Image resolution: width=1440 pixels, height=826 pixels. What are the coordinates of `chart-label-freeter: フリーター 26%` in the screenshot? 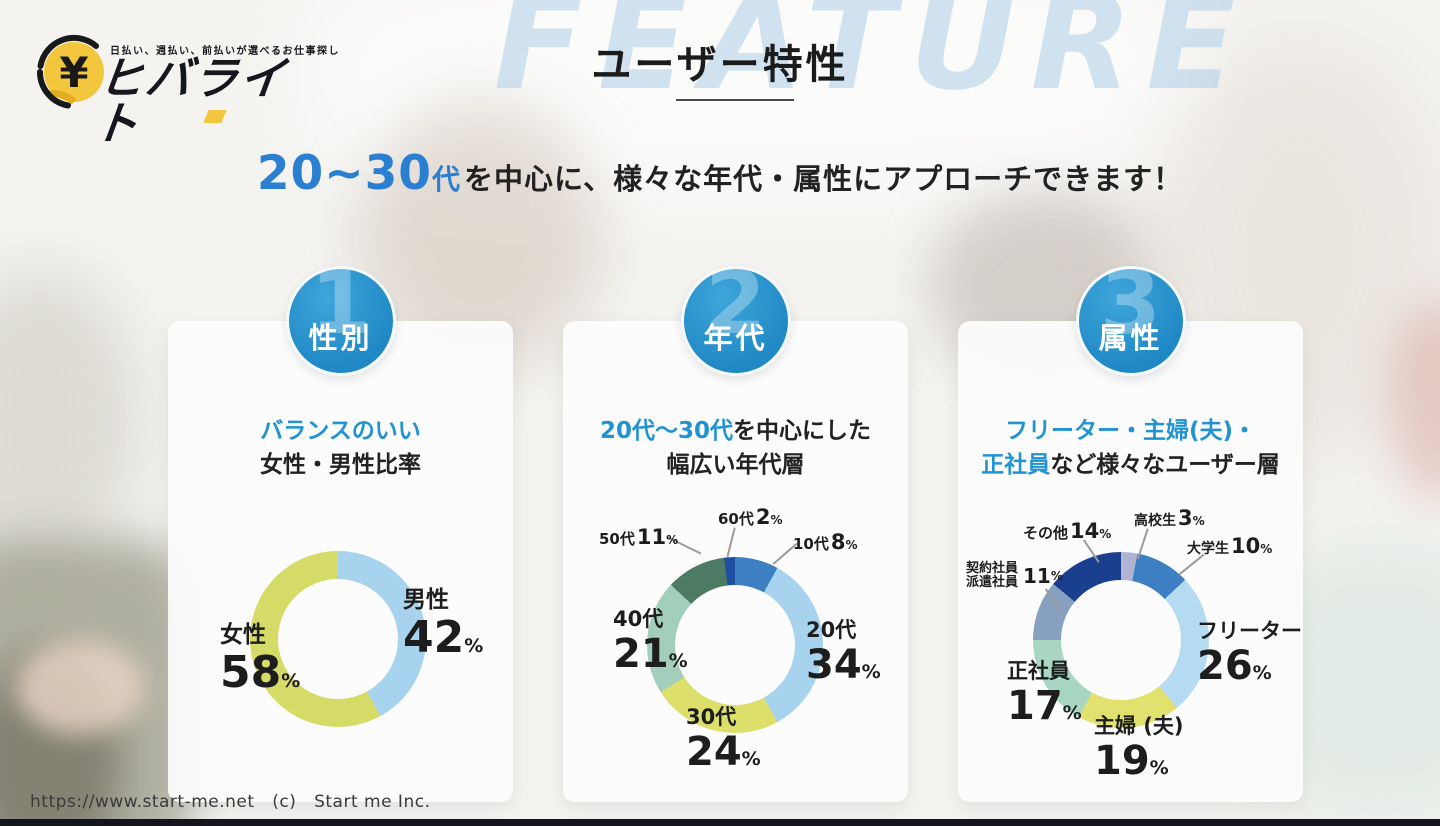 It's located at (1249, 654).